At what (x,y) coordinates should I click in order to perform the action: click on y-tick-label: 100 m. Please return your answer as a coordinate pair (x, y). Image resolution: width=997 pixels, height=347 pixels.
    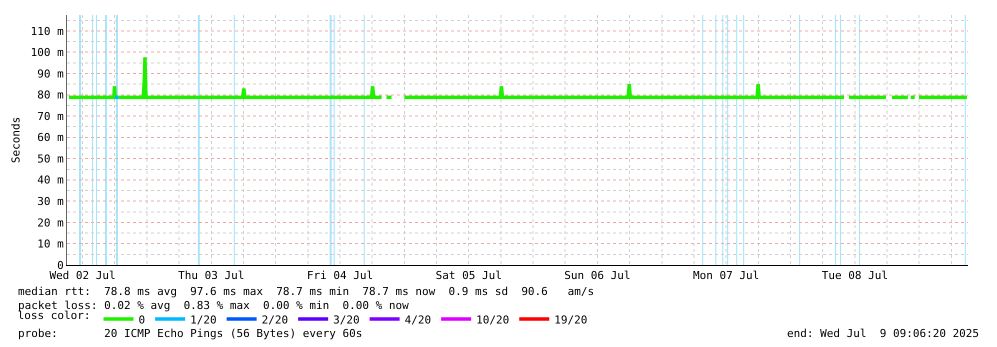
    Looking at the image, I should click on (47, 53).